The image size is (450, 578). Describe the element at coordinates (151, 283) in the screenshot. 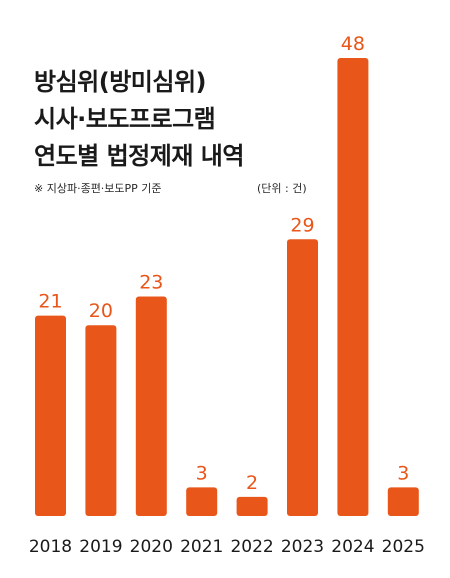

I see `value-label-2020: 23` at that location.